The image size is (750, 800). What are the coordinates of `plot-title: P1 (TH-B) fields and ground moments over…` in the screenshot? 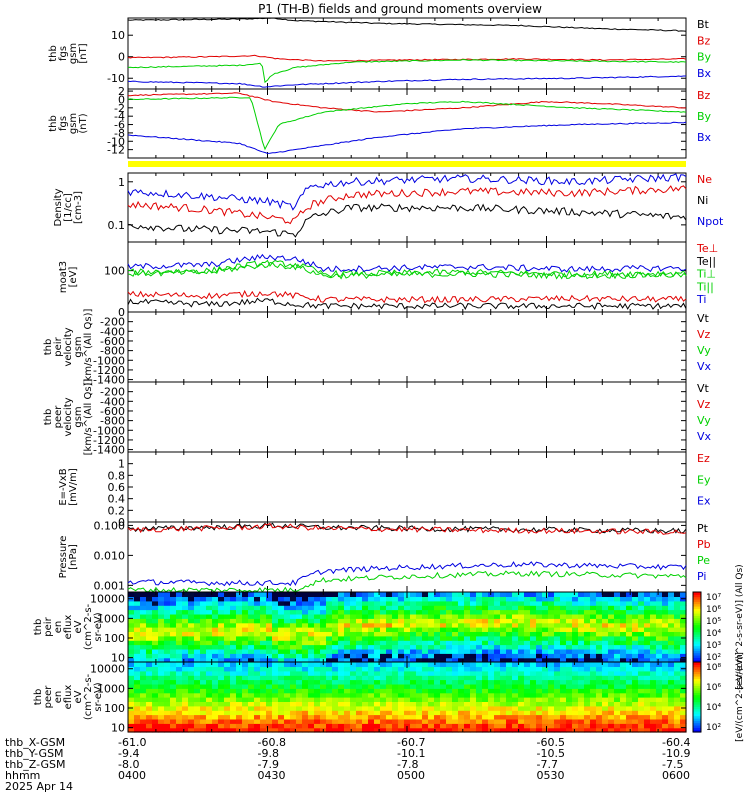 It's located at (400, 9).